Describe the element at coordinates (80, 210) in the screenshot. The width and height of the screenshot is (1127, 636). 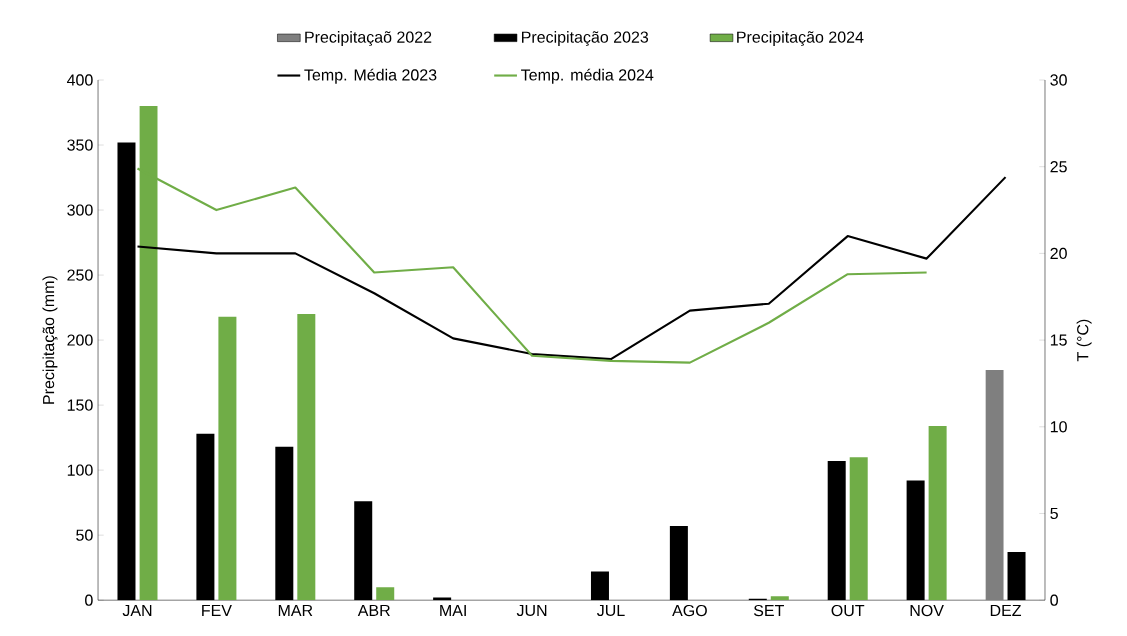
I see `y-tick-label: 300` at that location.